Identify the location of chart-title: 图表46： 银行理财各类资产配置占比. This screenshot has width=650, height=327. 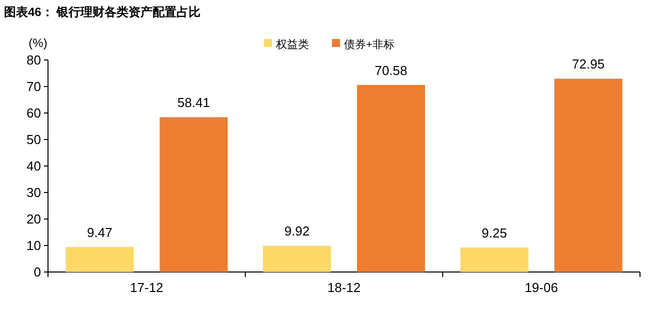
(102, 12).